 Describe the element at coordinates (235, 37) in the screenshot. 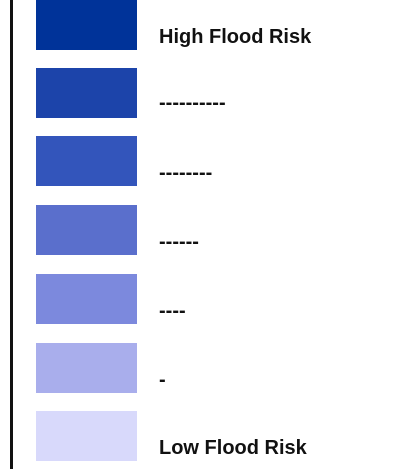

I see `legend-label: High Flood Risk` at that location.